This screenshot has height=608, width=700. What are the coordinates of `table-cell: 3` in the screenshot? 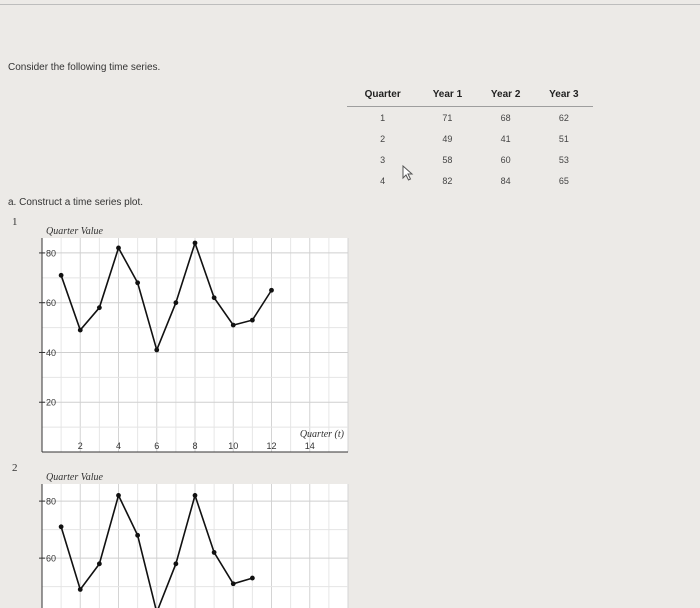 It's located at (383, 159).